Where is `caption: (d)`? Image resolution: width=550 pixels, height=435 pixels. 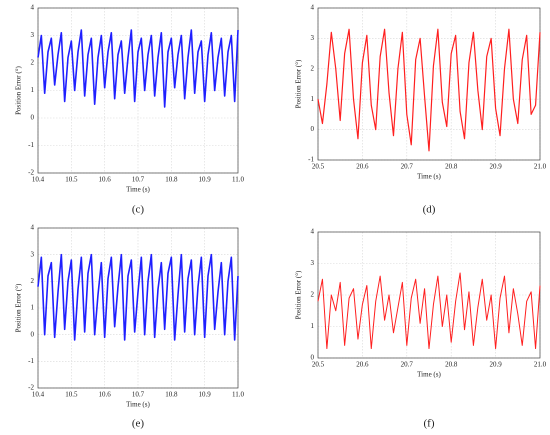 caption: (d) is located at coordinates (429, 210).